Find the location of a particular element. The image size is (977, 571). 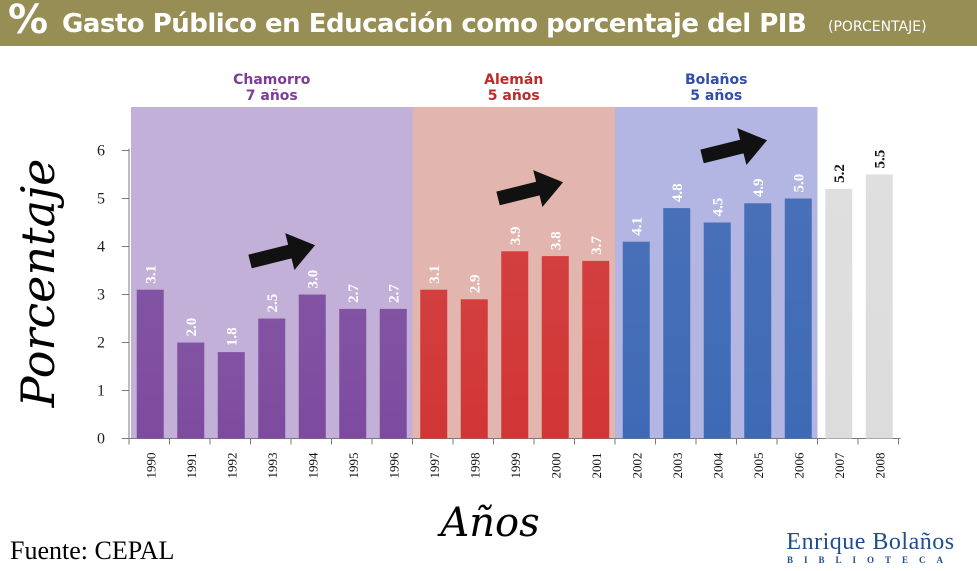

y-tick-label: 2 is located at coordinates (101, 343).